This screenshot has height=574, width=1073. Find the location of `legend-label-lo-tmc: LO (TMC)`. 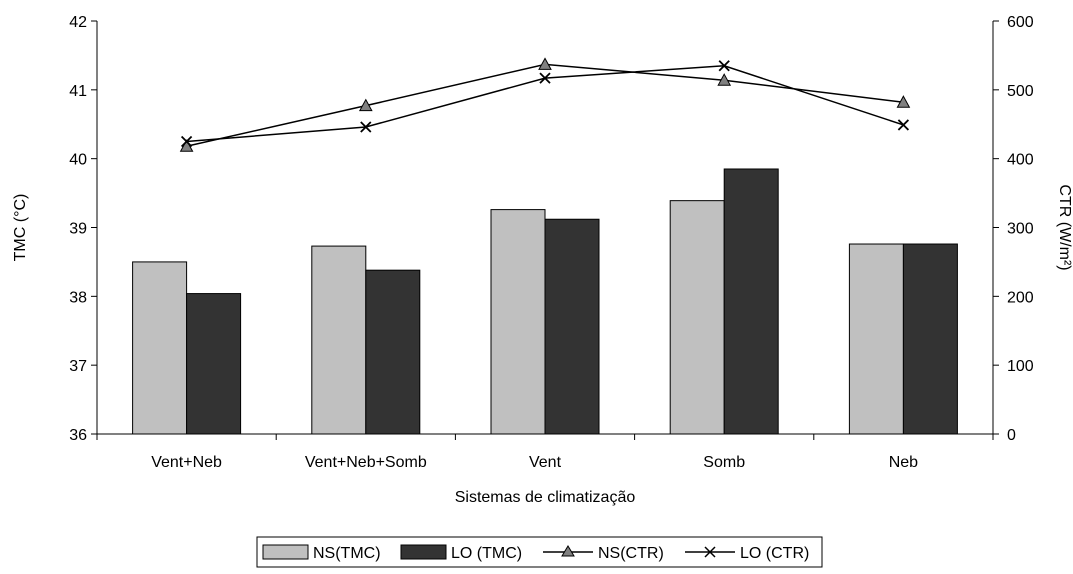

legend-label-lo-tmc: LO (TMC) is located at coordinates (486, 553).